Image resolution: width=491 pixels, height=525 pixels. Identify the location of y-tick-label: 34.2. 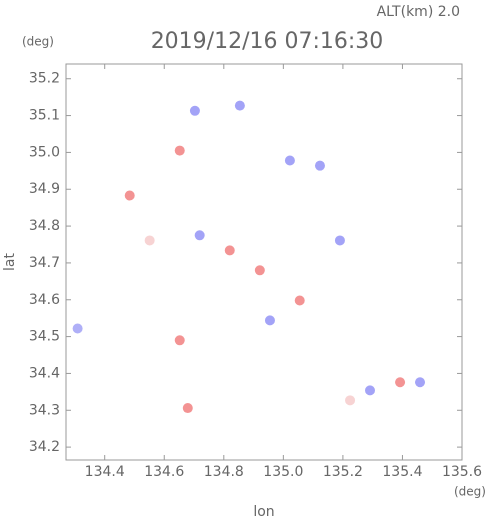
(44, 447).